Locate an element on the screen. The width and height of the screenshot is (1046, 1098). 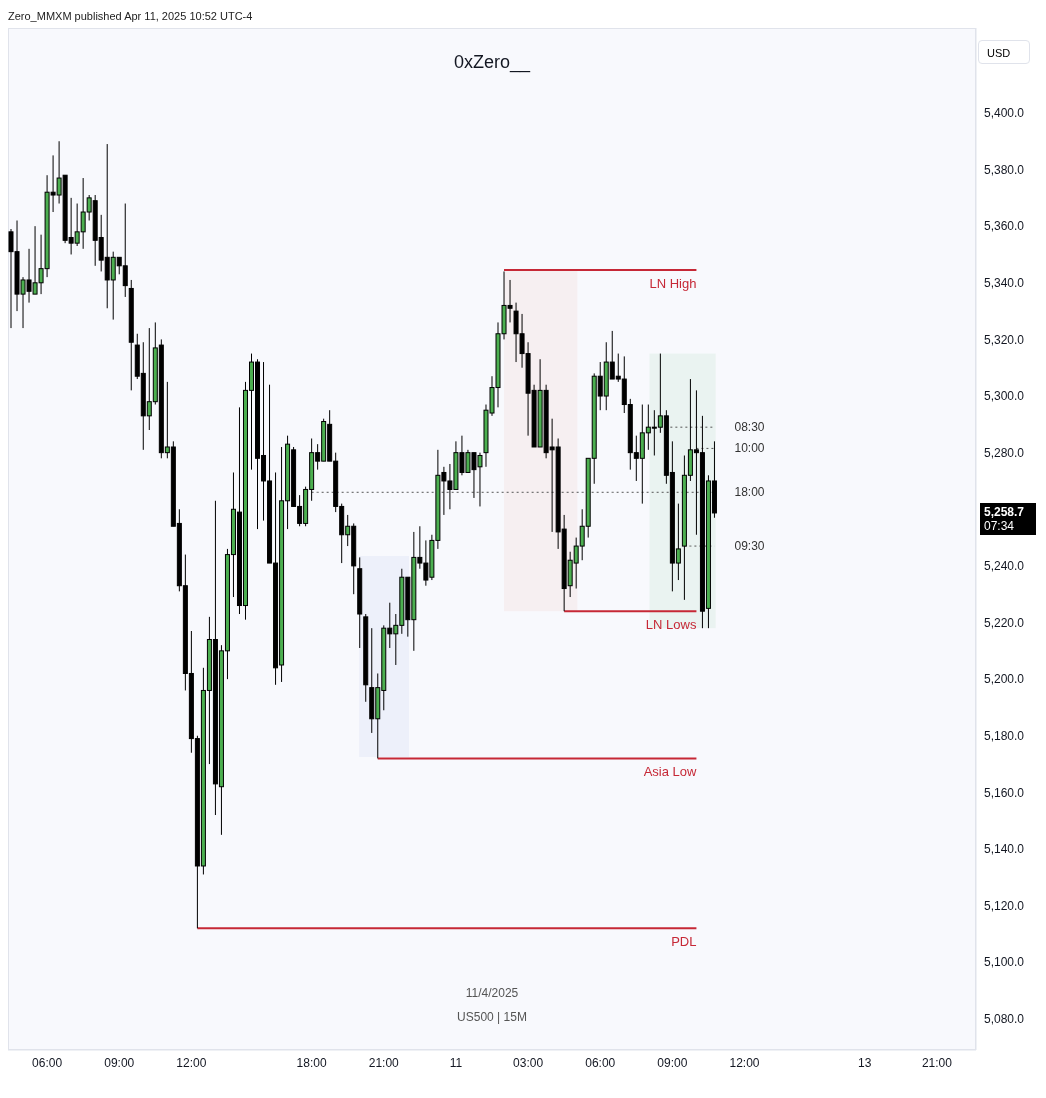
y-tick-label: 5,160.0 is located at coordinates (1004, 792).